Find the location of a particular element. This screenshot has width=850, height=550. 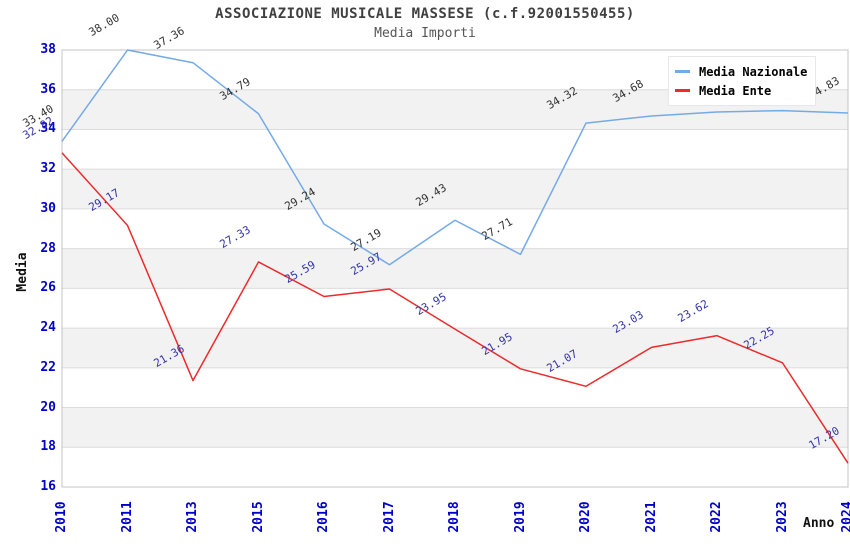

x-tick-label: 2020 is located at coordinates (585, 517).